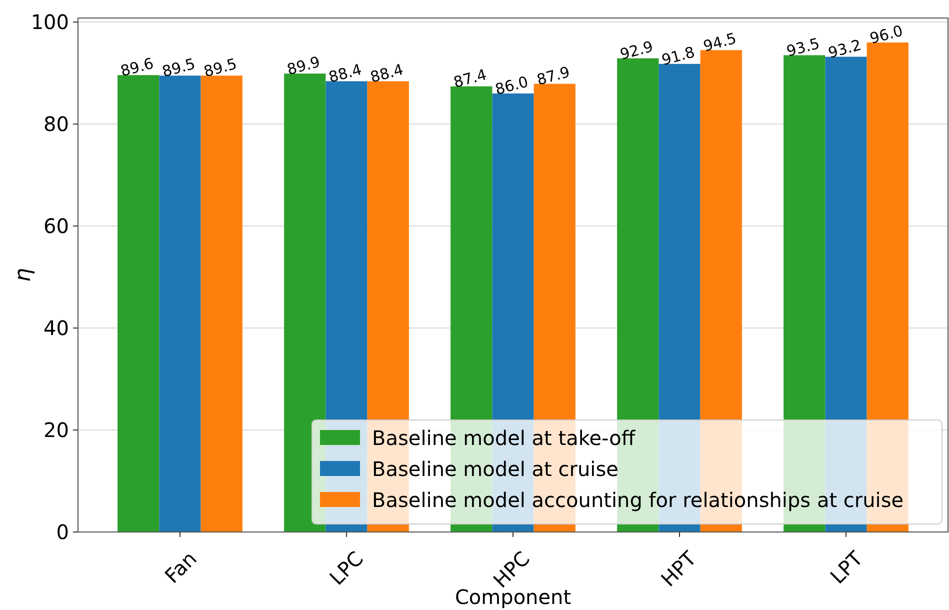  I want to click on data-label: 86.0, so click(511, 85).